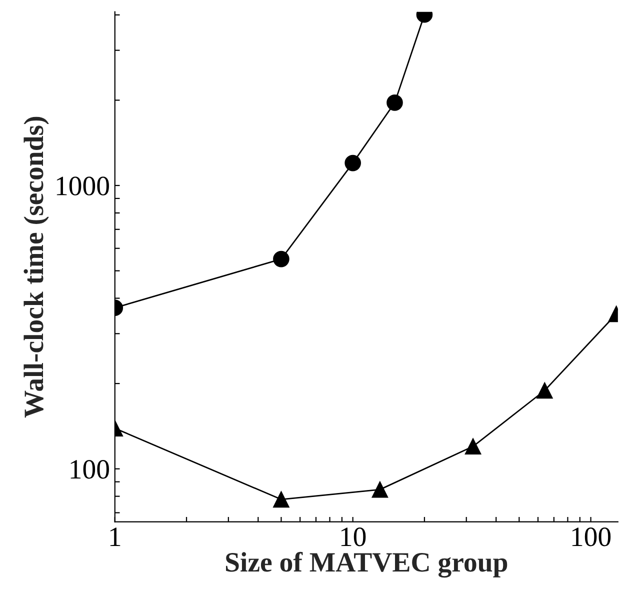 This screenshot has width=621, height=593. I want to click on x-tick-label: 1, so click(115, 537).